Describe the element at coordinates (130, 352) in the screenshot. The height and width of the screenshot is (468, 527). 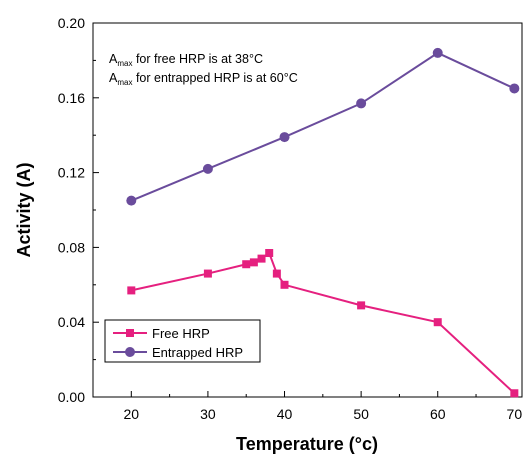
I see `legend-marker-entrapped-hrp` at that location.